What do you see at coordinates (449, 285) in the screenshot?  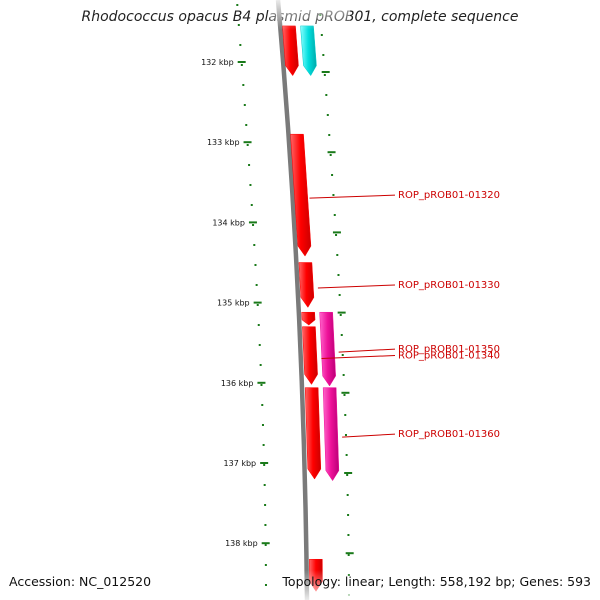 I see `gene-label: ROP_pROB01-01330` at bounding box center [449, 285].